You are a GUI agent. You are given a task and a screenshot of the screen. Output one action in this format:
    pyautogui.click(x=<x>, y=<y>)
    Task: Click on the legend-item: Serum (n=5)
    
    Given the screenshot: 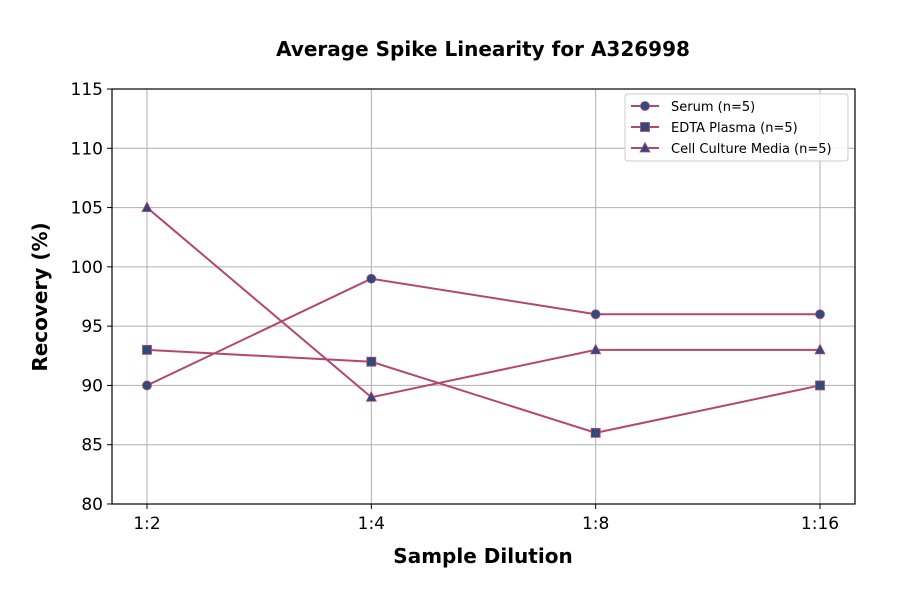 What is the action you would take?
    pyautogui.click(x=693, y=107)
    